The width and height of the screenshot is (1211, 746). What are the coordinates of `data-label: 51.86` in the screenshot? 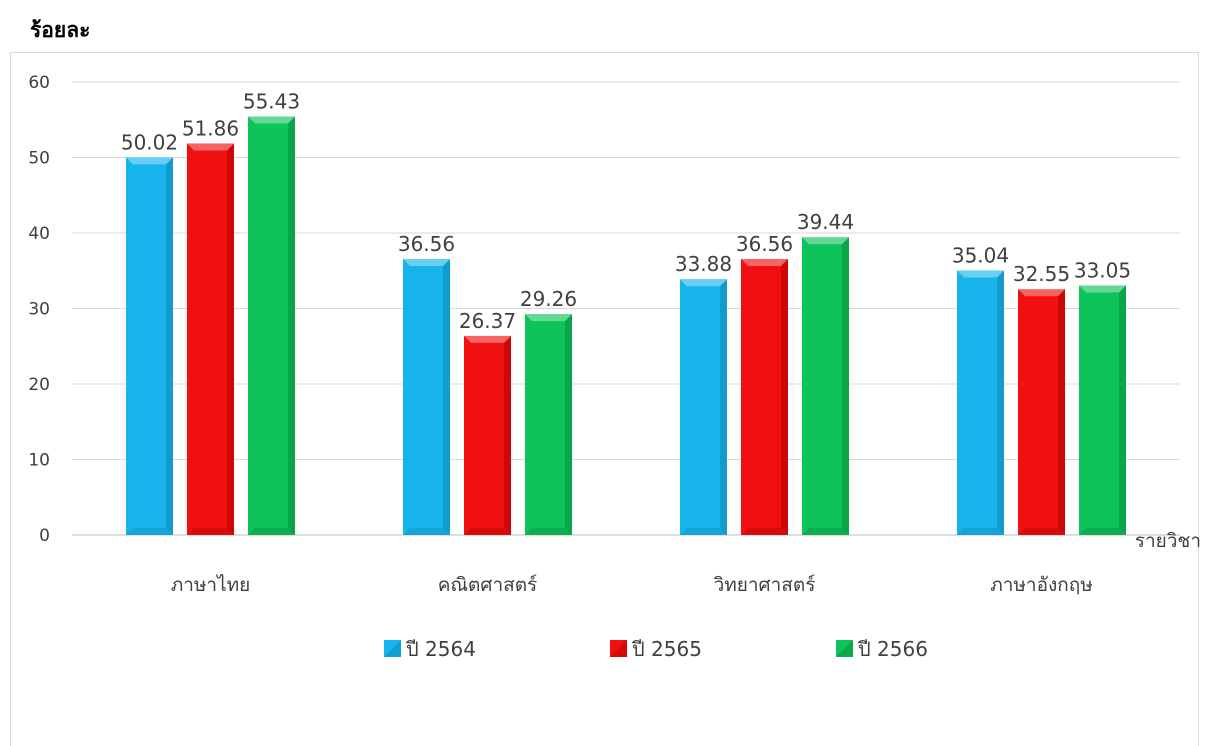 It's located at (210, 128).